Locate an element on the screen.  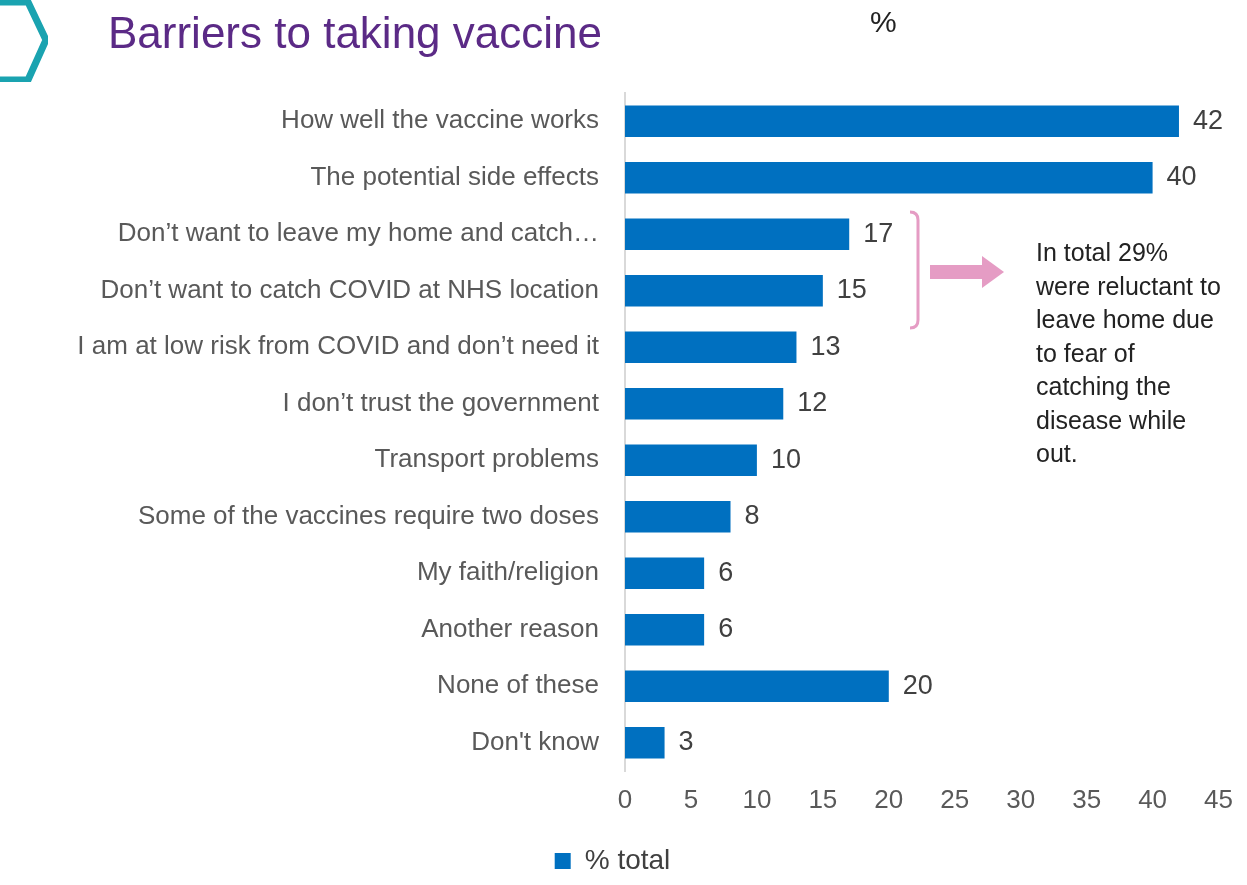
legend-label: % total is located at coordinates (627, 859).